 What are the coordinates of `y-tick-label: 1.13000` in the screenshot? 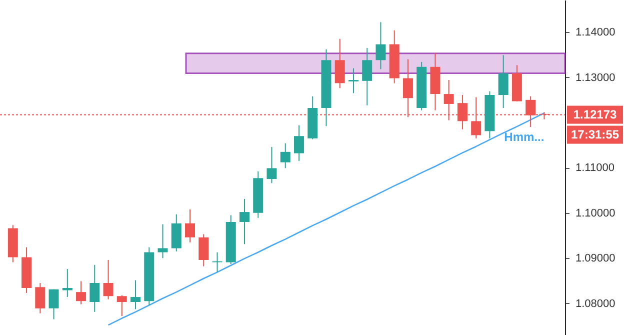 It's located at (596, 78).